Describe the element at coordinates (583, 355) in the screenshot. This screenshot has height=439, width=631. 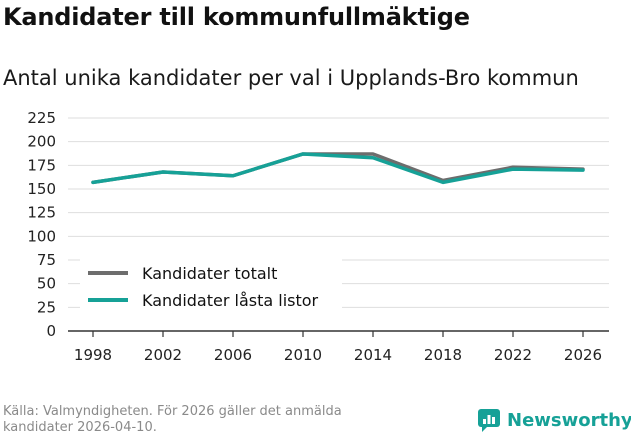
I see `x-tick-label: 2026` at that location.